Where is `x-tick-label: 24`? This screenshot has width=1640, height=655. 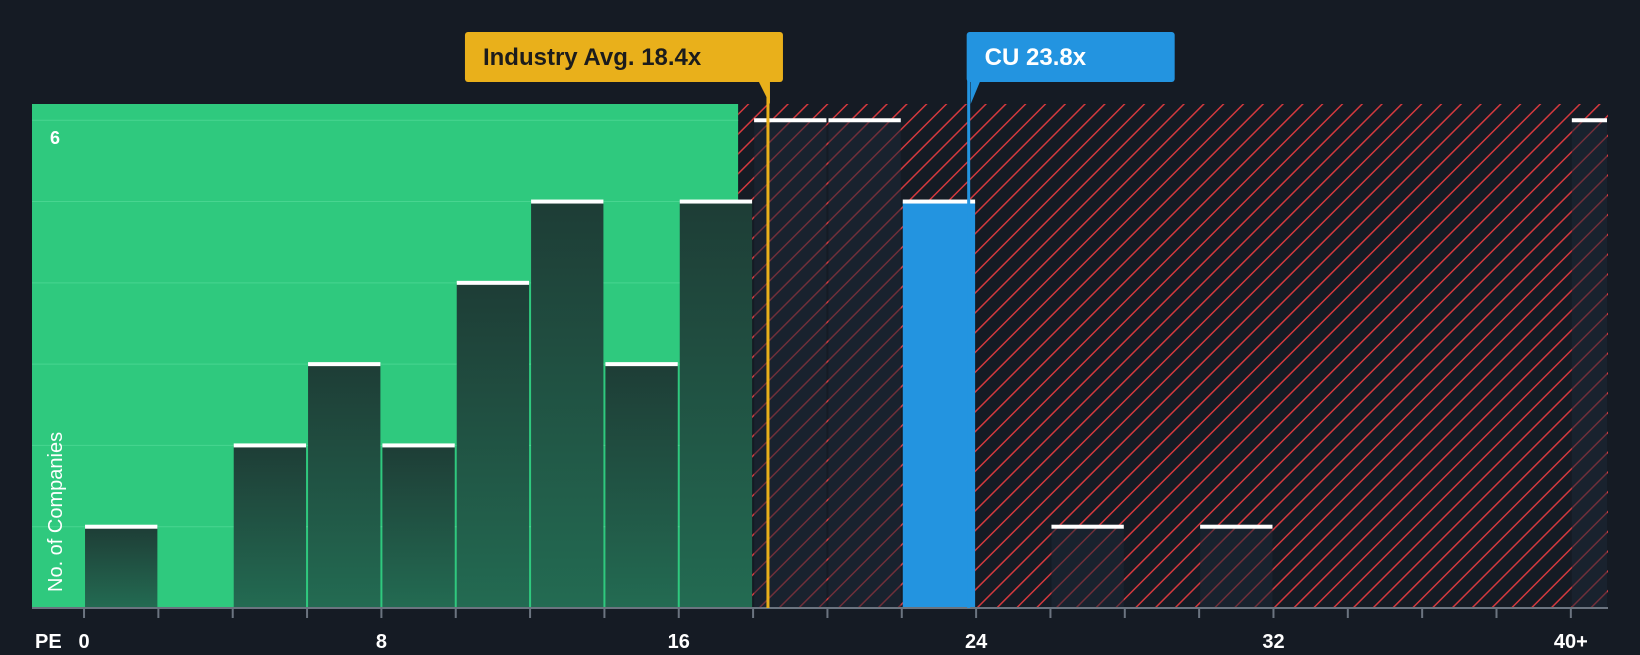 x-tick-label: 24 is located at coordinates (976, 640).